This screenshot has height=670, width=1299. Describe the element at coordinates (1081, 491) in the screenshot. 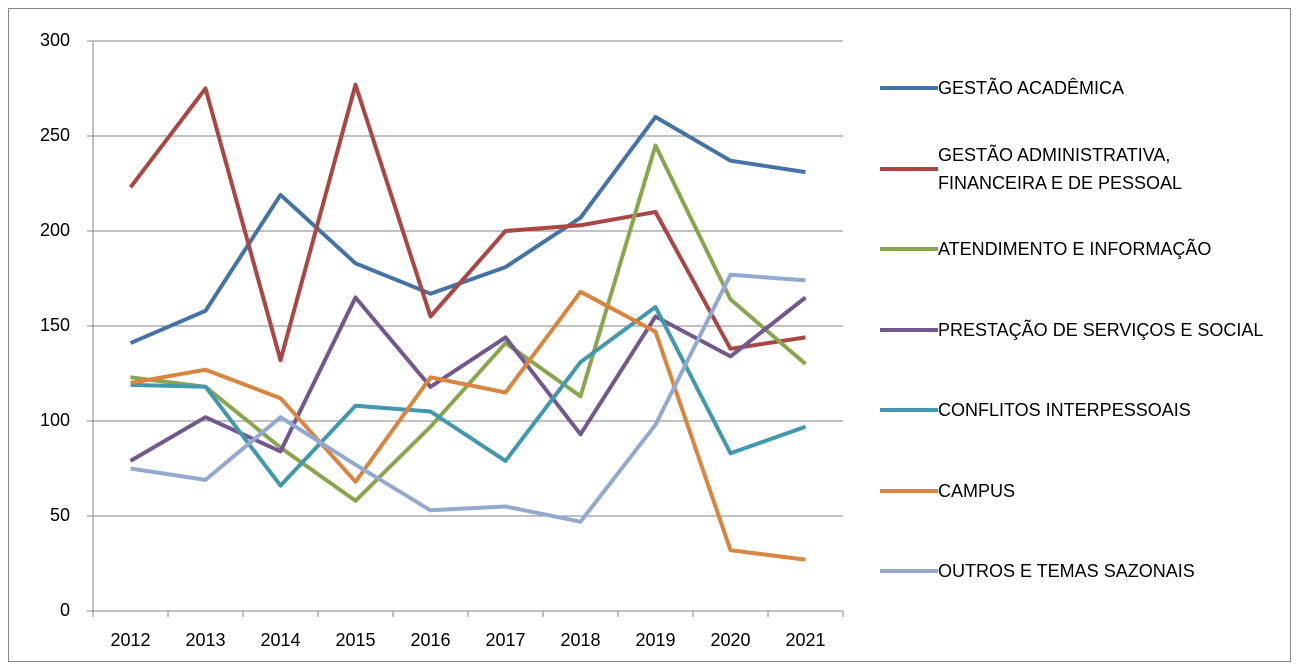

I see `legend-entry: CAMPUS` at that location.